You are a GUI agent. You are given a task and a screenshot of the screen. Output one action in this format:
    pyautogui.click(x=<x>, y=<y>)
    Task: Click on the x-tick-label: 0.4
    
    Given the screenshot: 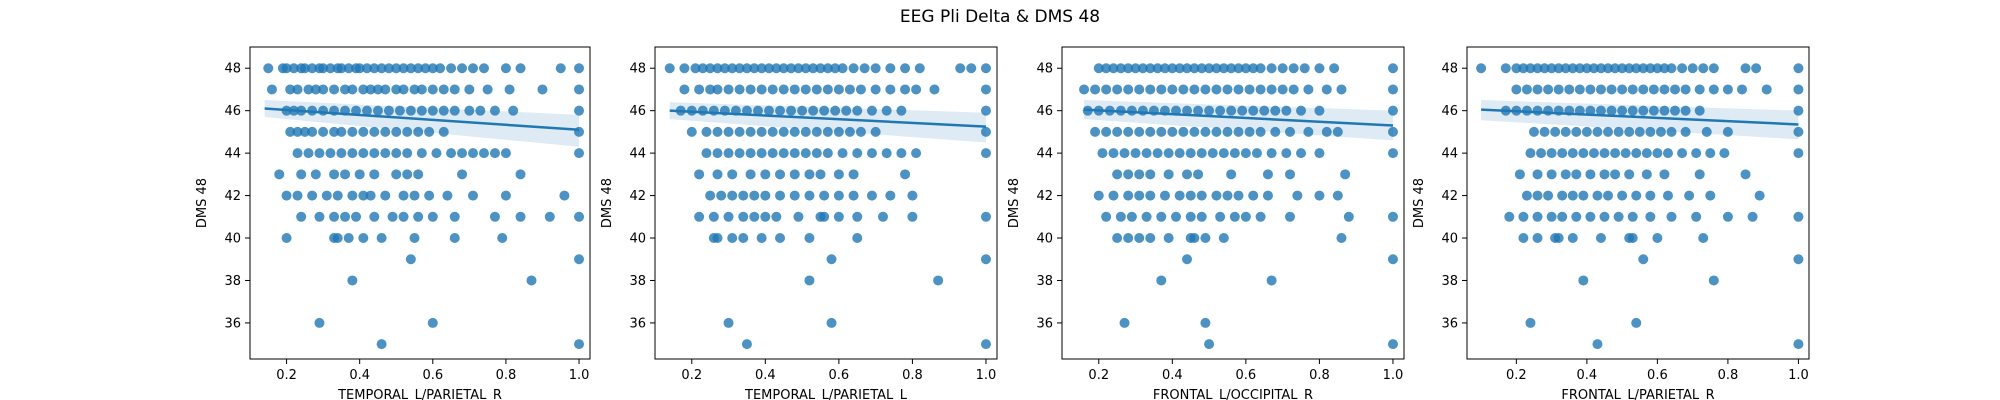 What is the action you would take?
    pyautogui.click(x=359, y=375)
    